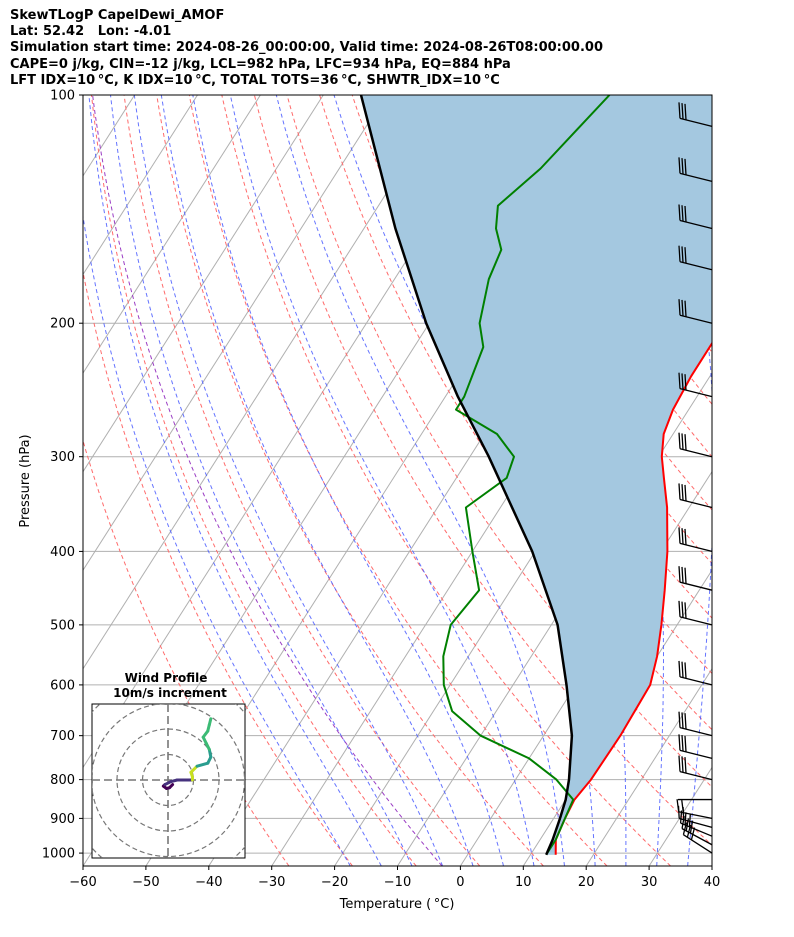 This screenshot has width=794, height=937. Describe the element at coordinates (166, 678) in the screenshot. I see `hodograph-title: Wind Profile` at that location.